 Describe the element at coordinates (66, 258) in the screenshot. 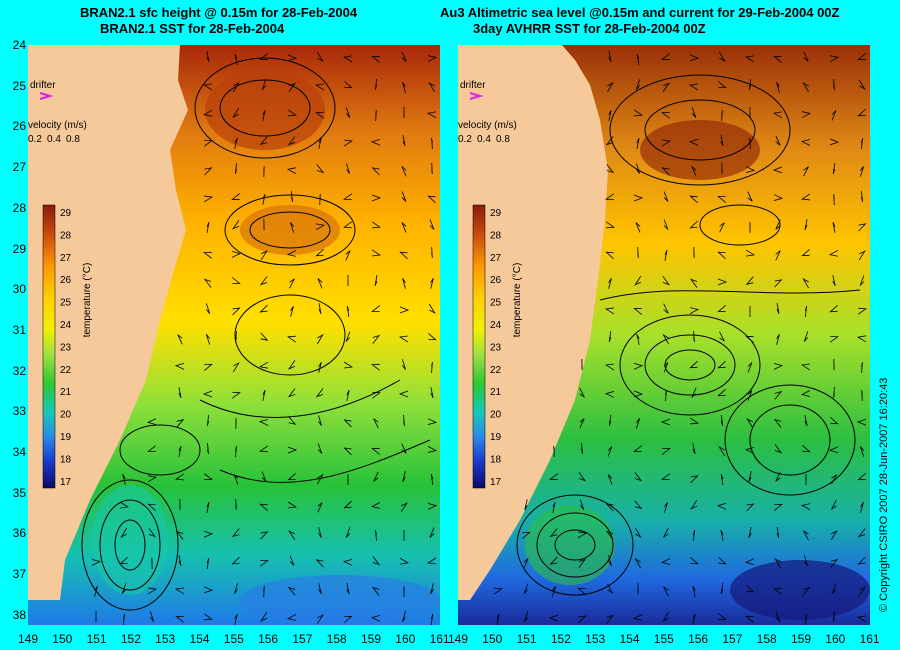

I see `colorbar-tick-label: 27` at that location.